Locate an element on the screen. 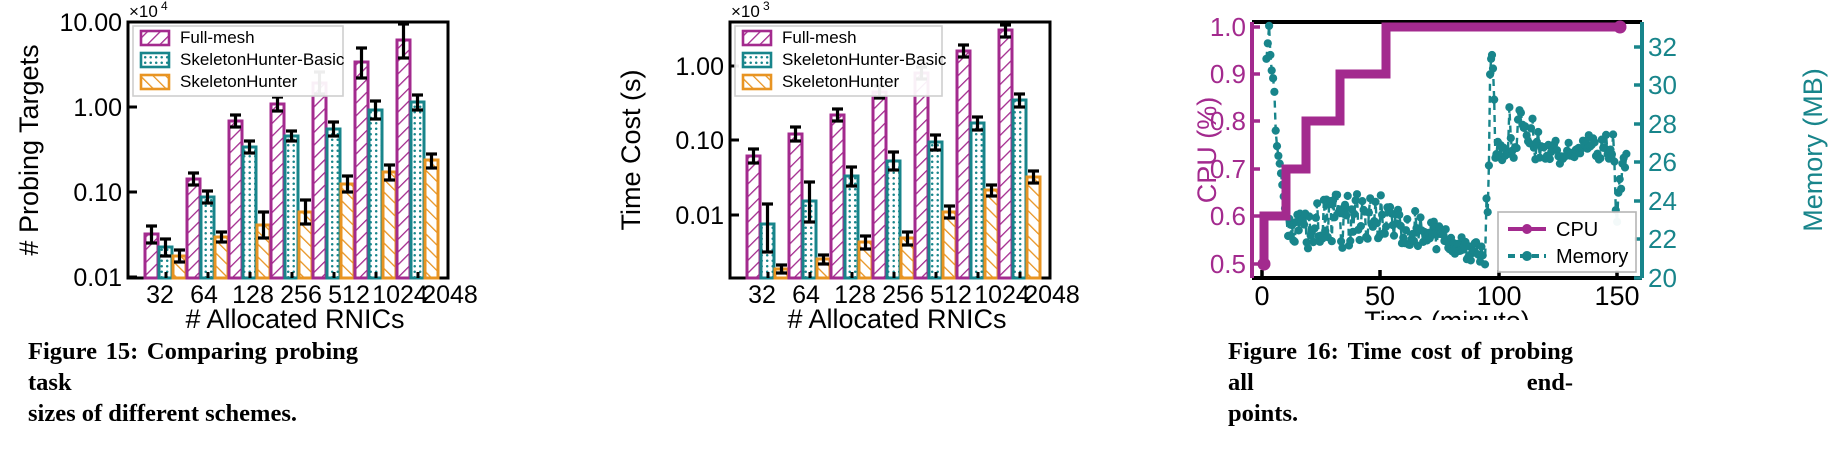 Image resolution: width=1830 pixels, height=476 pixels. x-tick-label: 150 is located at coordinates (1616, 296).